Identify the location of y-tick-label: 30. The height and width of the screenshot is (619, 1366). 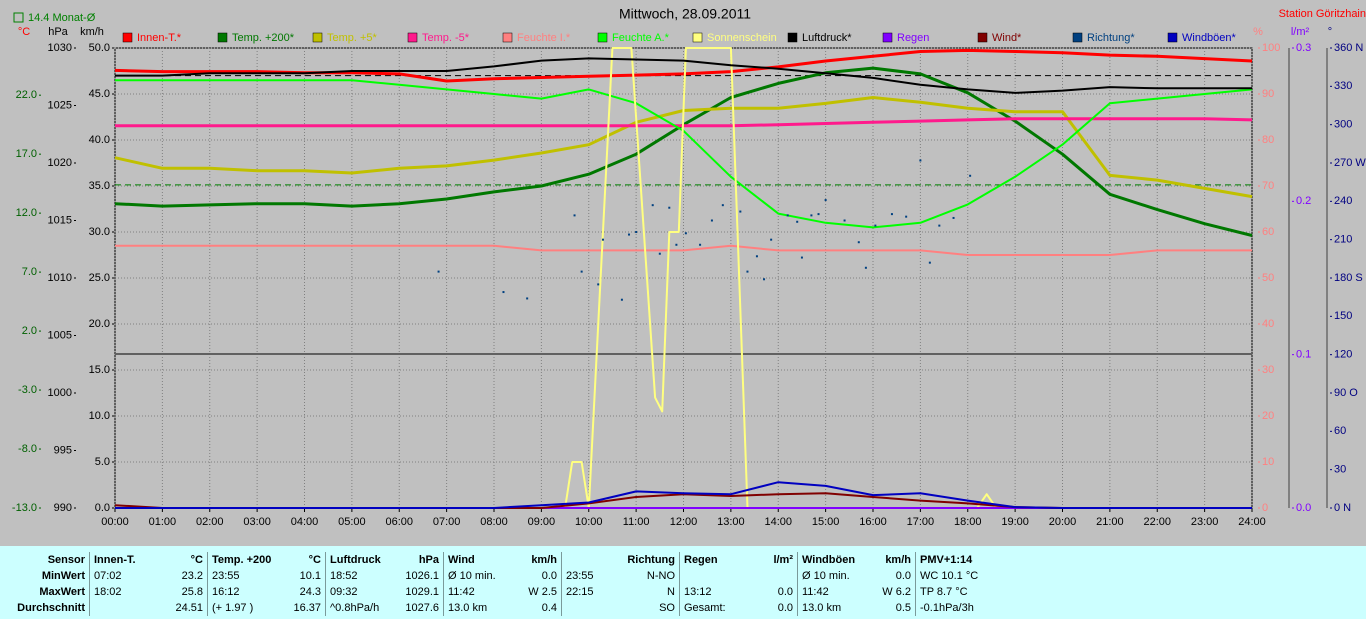
(1268, 370).